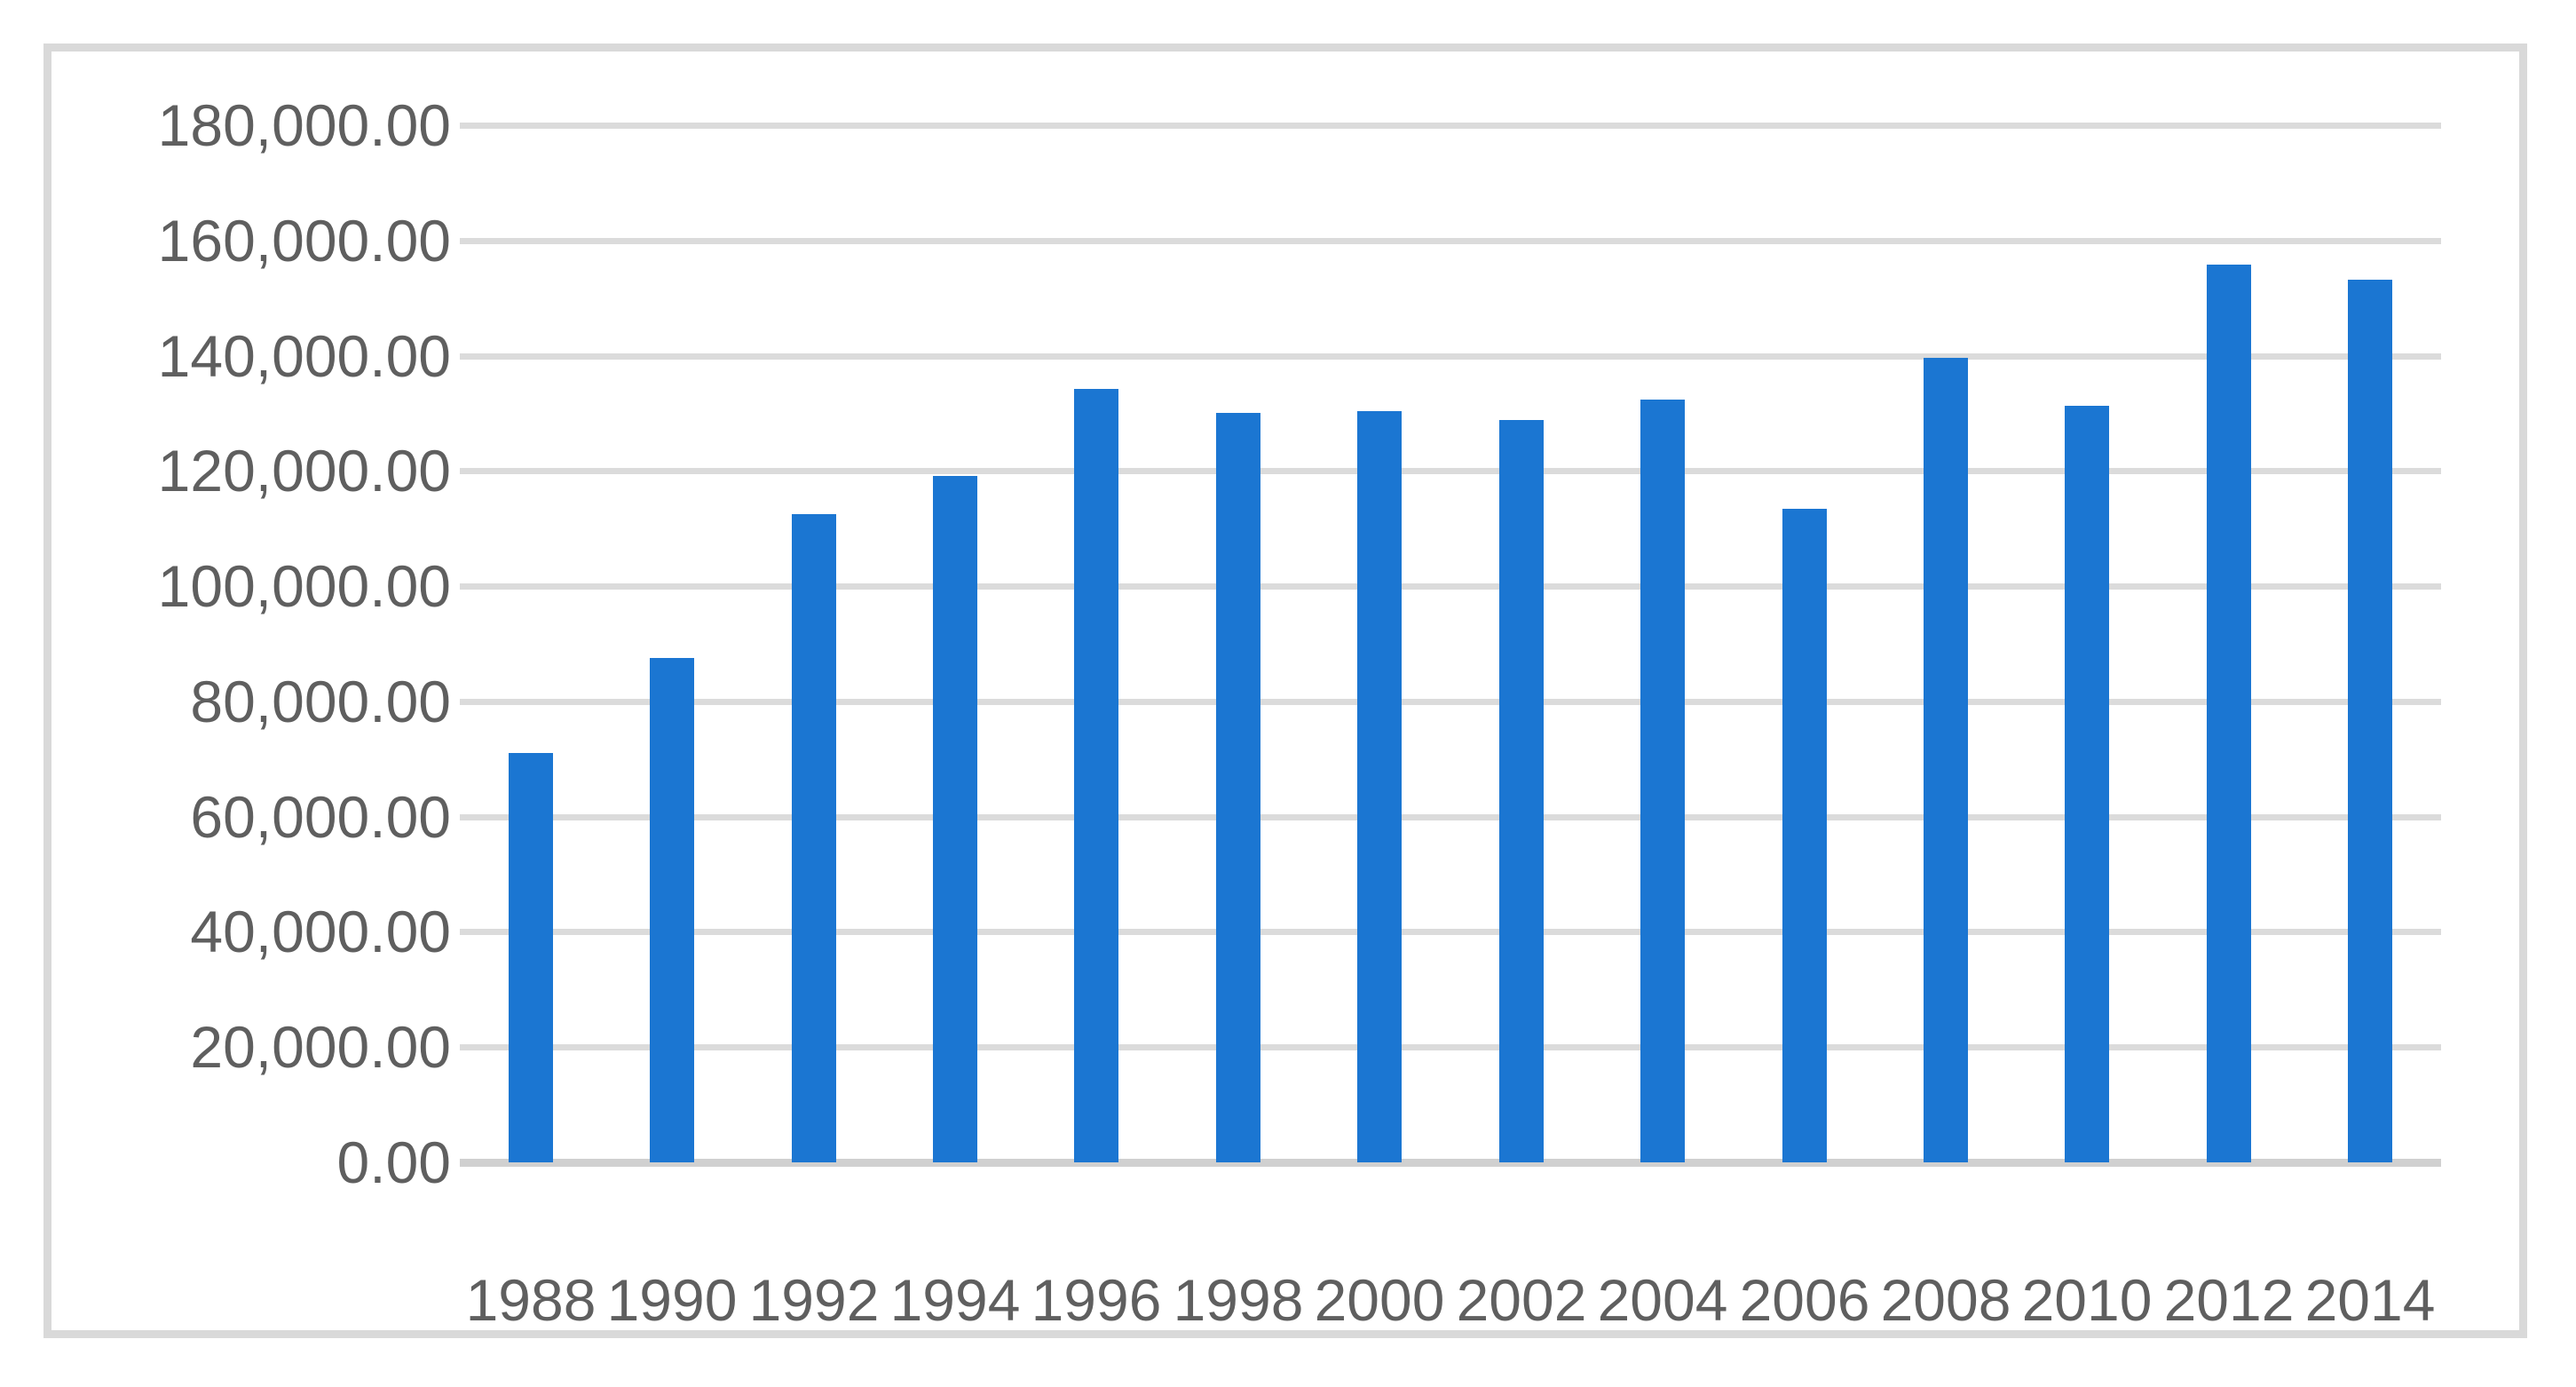 The width and height of the screenshot is (2576, 1387). What do you see at coordinates (304, 240) in the screenshot?
I see `y-tick-label: 160,000.00` at bounding box center [304, 240].